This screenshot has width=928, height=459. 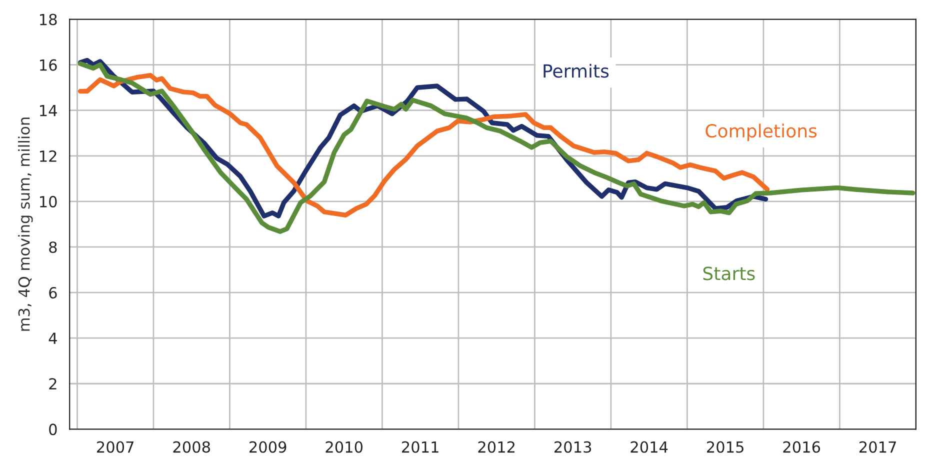 What do you see at coordinates (801, 447) in the screenshot?
I see `x-tick-label: 2016` at bounding box center [801, 447].